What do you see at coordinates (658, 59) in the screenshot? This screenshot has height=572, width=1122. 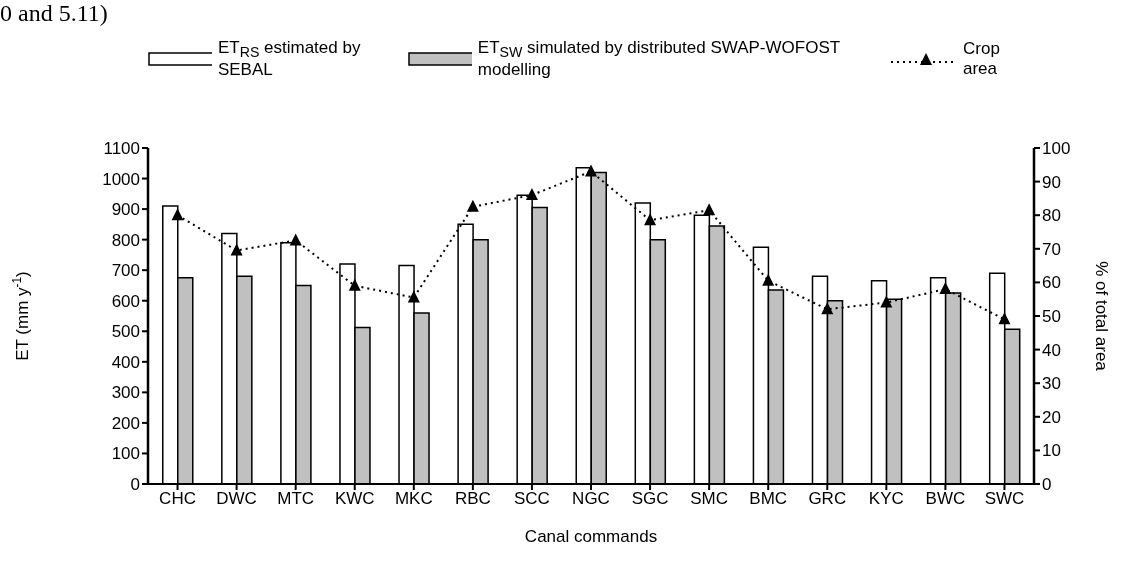 I see `legend-label: ET$_{SW}$ simulated by distributed SWAP-WOFOST modelling` at bounding box center [658, 59].